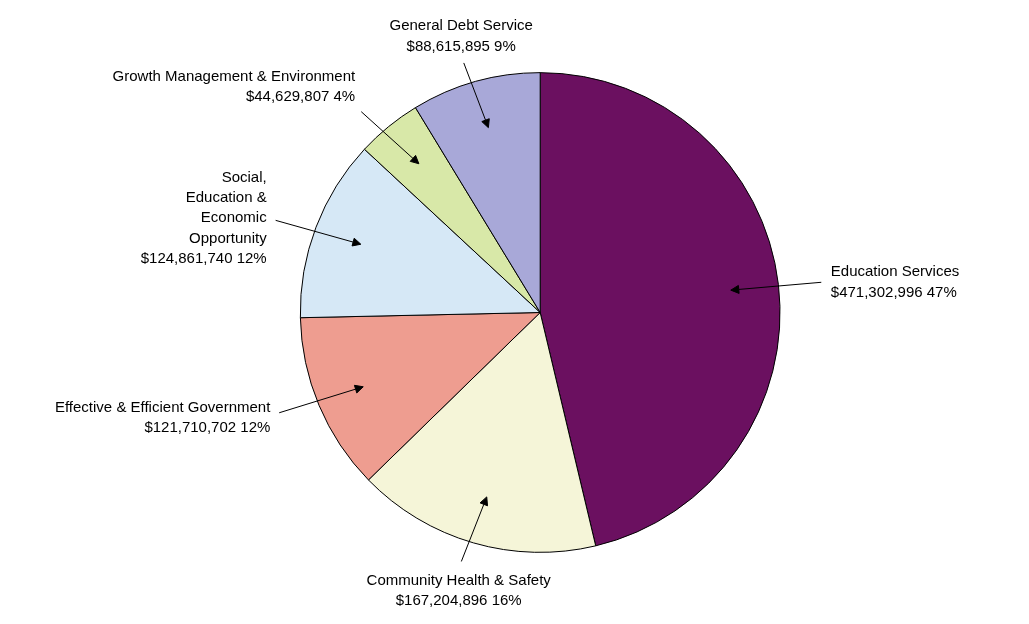 The height and width of the screenshot is (624, 1029). I want to click on slice-label: General Debt Service, so click(461, 25).